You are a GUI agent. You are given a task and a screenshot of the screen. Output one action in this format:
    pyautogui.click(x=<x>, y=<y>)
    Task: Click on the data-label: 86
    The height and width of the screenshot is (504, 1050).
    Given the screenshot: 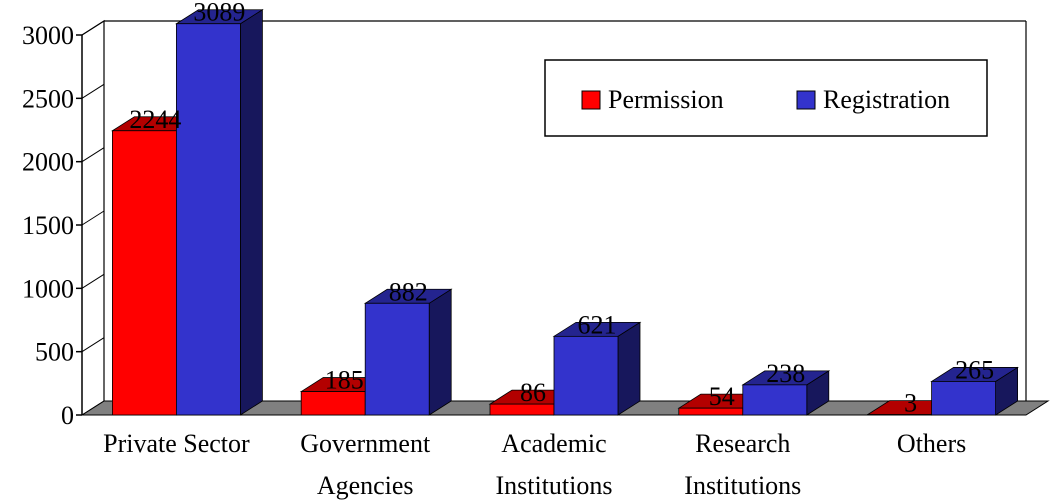 What is the action you would take?
    pyautogui.click(x=533, y=392)
    